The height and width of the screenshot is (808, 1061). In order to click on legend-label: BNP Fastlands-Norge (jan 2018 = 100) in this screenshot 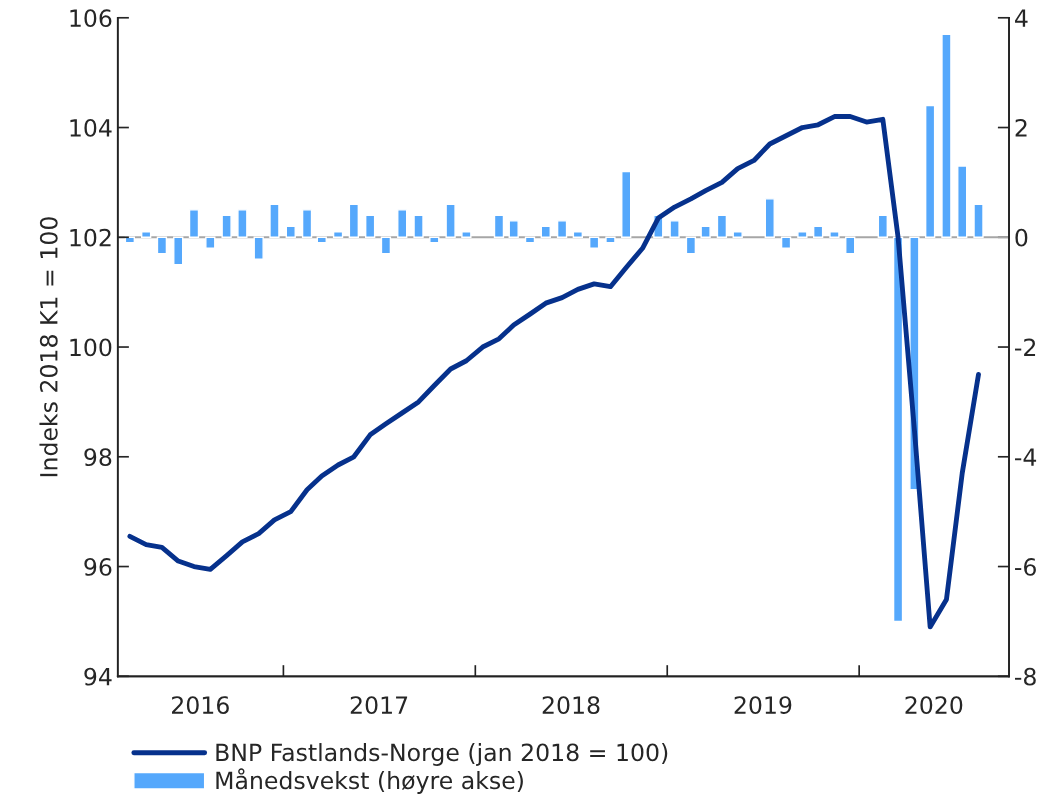, I will do `click(442, 754)`.